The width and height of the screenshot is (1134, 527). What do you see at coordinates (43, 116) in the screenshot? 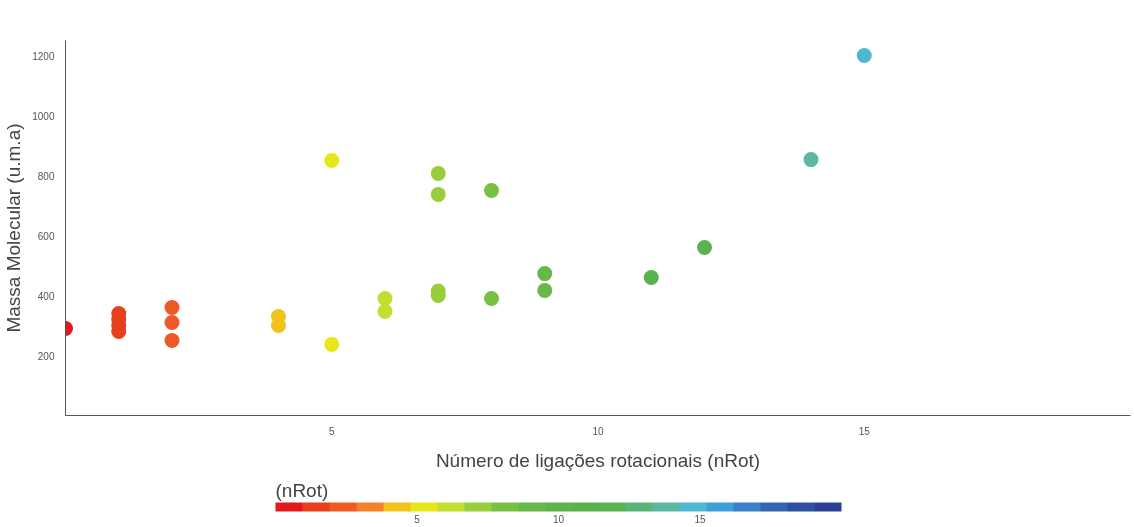
I see `y-tick-label: 1000` at bounding box center [43, 116].